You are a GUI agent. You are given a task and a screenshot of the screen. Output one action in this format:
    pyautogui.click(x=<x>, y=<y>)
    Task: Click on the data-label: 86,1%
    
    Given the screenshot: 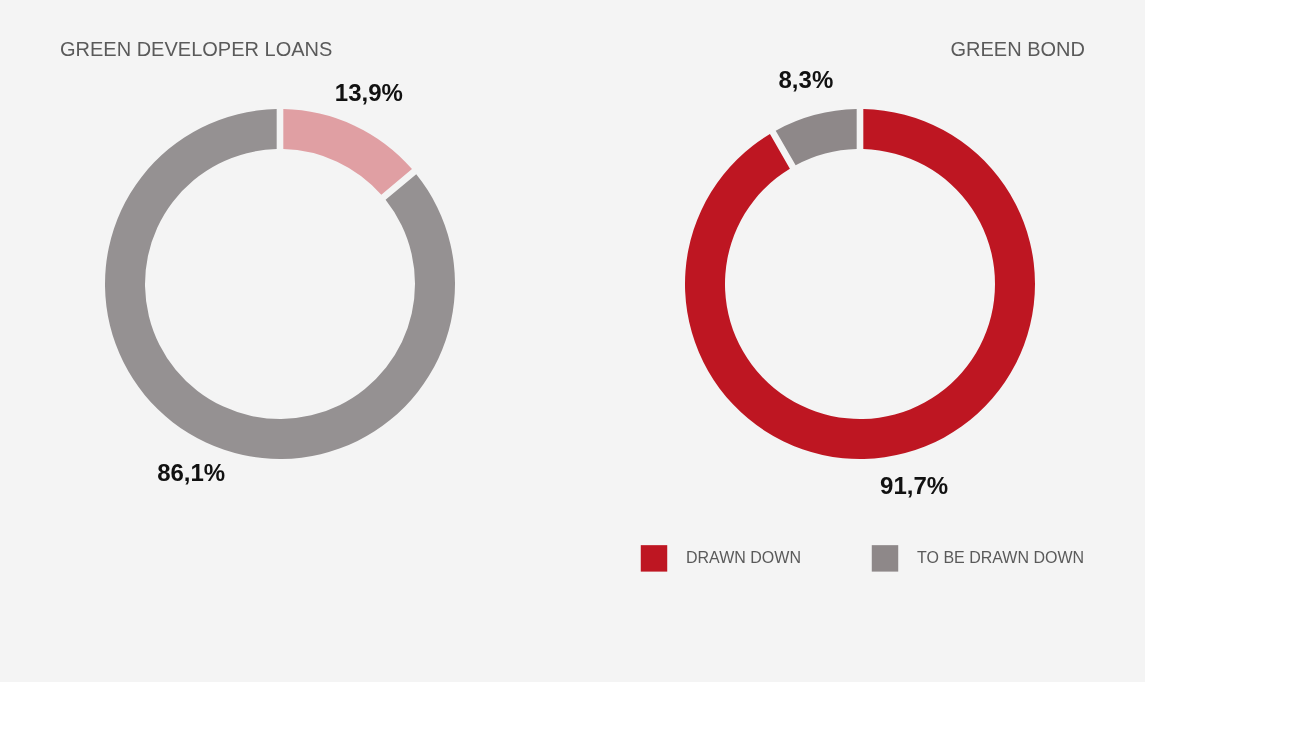 What is the action you would take?
    pyautogui.click(x=191, y=473)
    